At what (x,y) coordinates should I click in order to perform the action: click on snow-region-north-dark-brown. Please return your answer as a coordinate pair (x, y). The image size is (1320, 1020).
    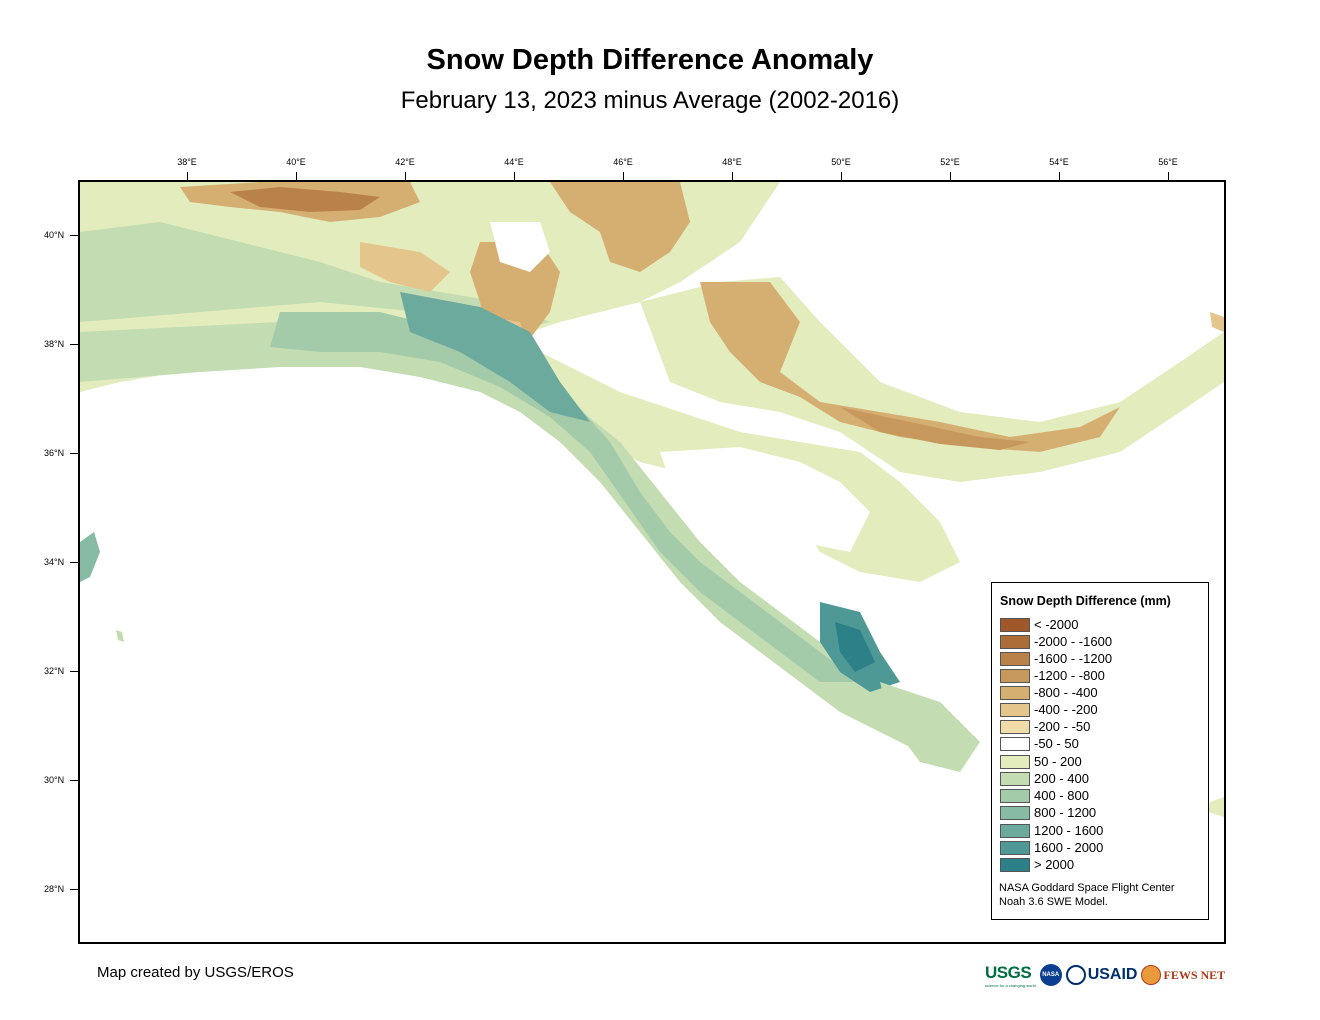
    Looking at the image, I should click on (305, 199).